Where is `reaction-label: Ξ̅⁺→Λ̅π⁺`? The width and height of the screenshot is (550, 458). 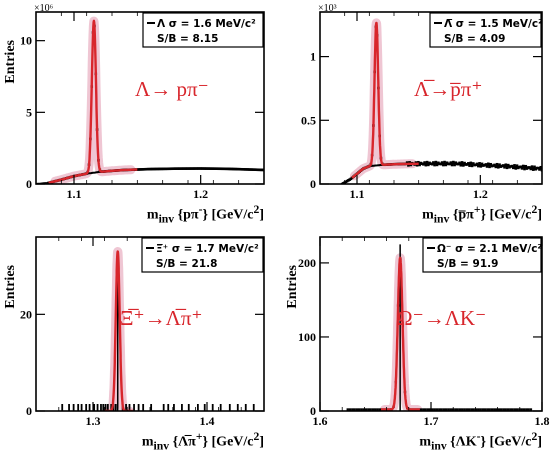 reaction-label: Ξ̅⁺→Λ̅π⁺ is located at coordinates (161, 318).